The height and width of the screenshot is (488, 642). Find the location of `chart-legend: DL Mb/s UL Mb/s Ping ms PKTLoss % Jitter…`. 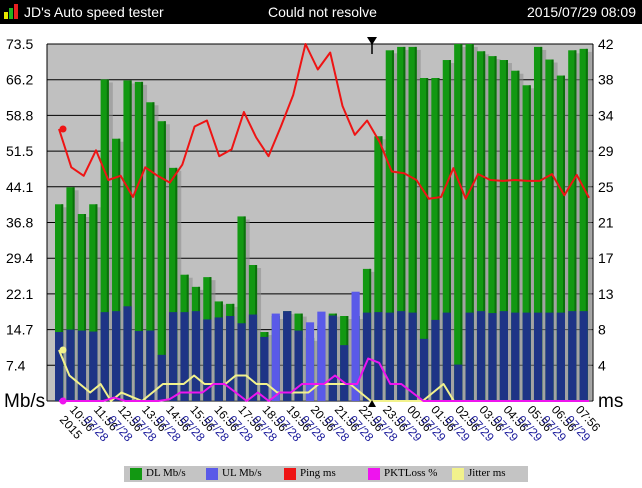

chart-legend: DL Mb/s UL Mb/s Ping ms PKTLoss % Jitter… is located at coordinates (326, 474).